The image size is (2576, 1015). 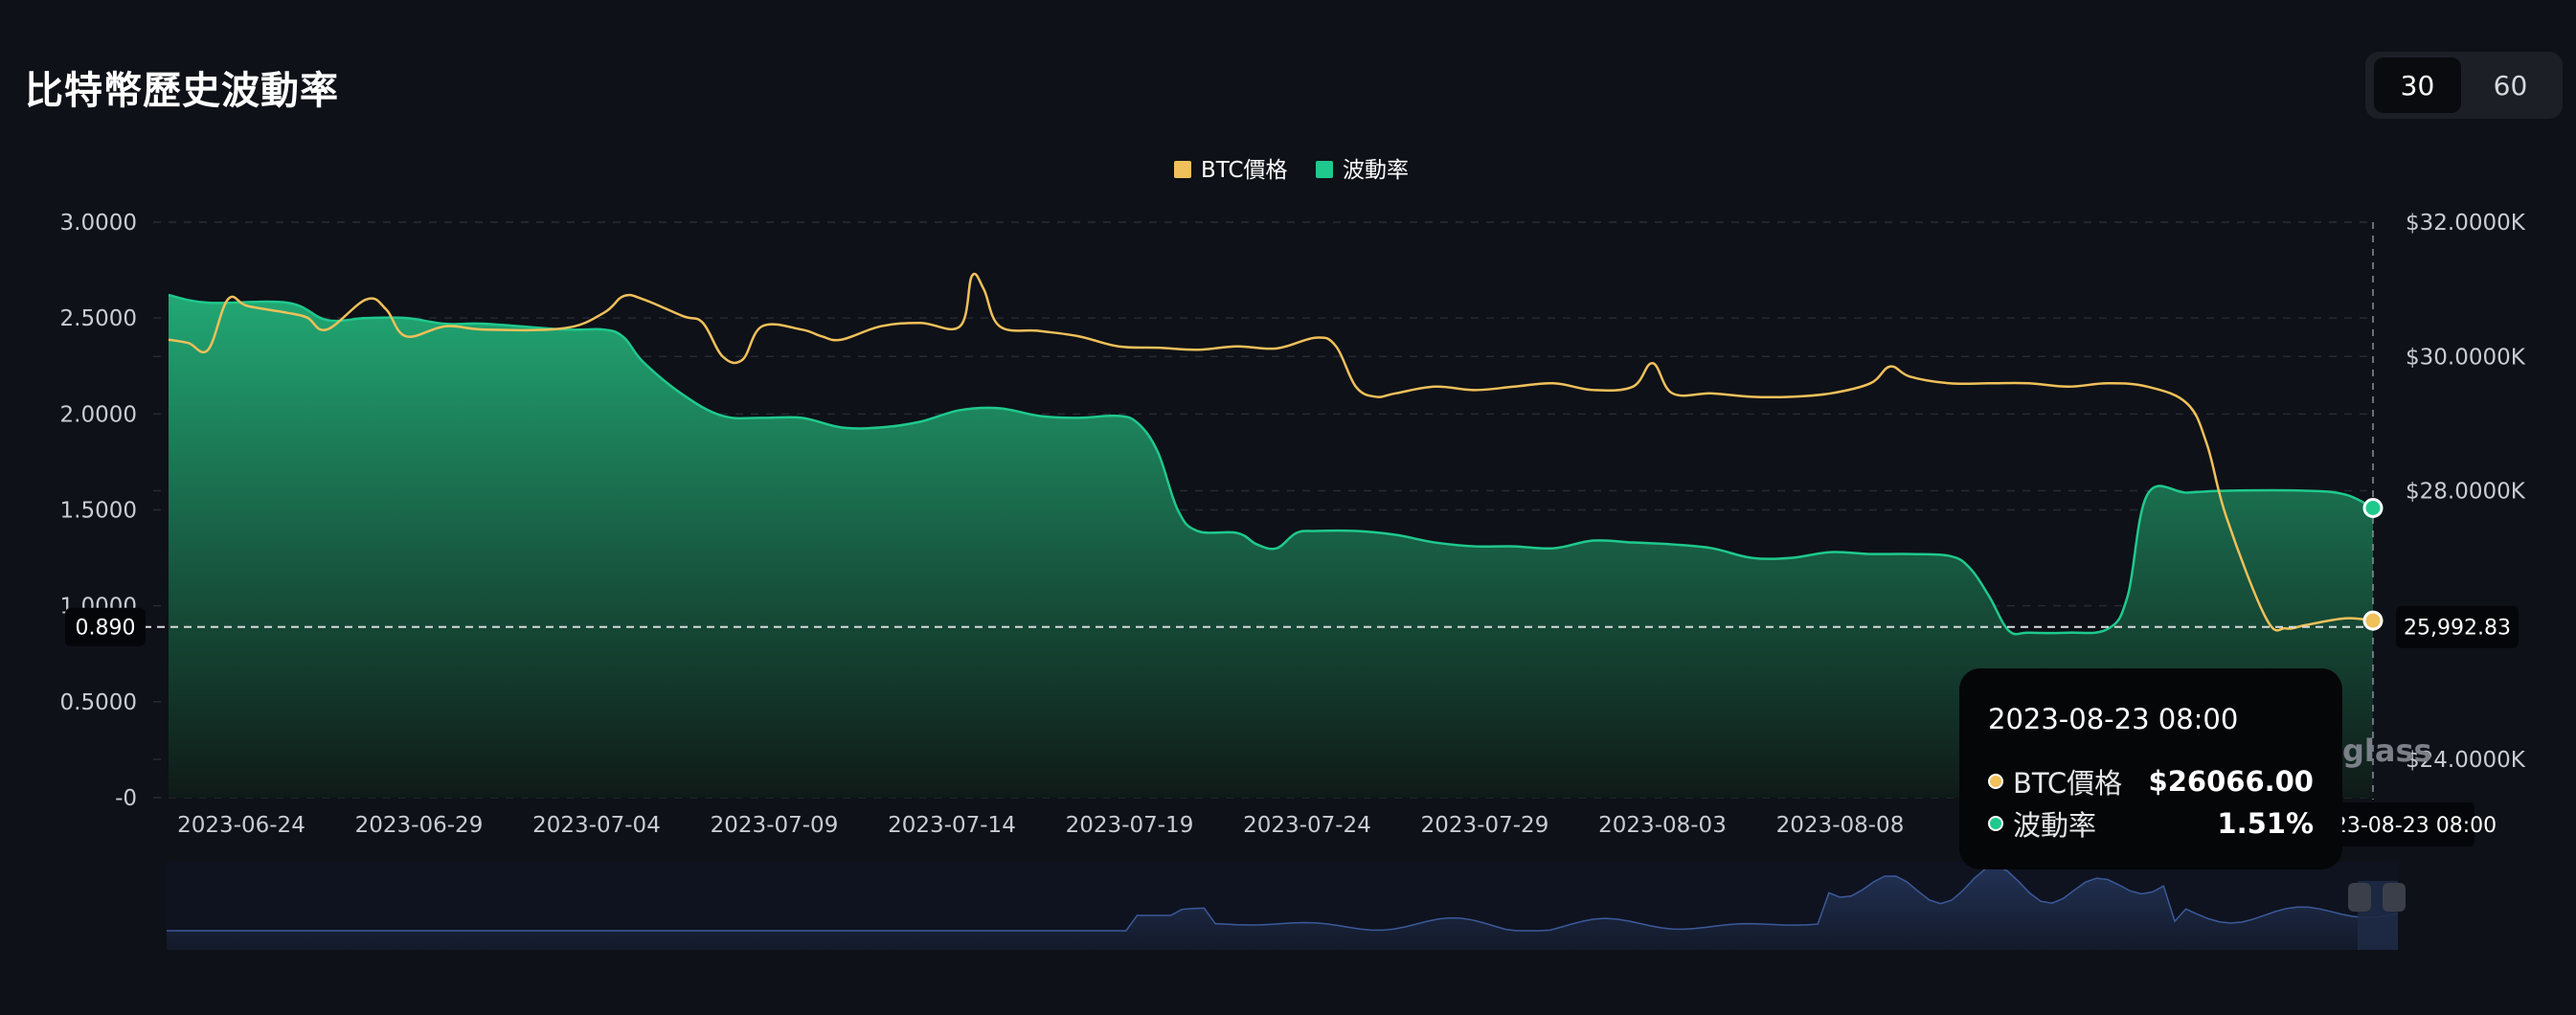 What do you see at coordinates (1130, 825) in the screenshot?
I see `x-tick-label: 2023-07-19` at bounding box center [1130, 825].